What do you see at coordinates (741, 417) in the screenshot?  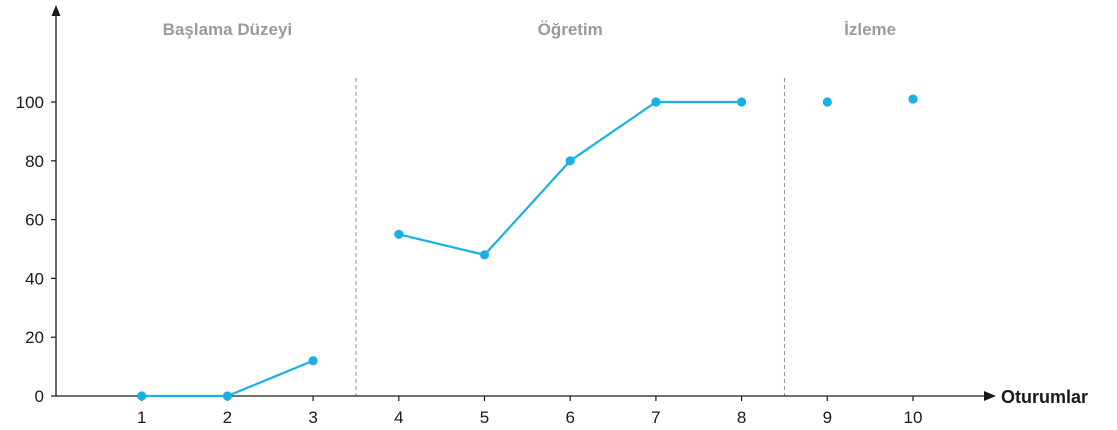 I see `x-tick-label-8: 8` at bounding box center [741, 417].